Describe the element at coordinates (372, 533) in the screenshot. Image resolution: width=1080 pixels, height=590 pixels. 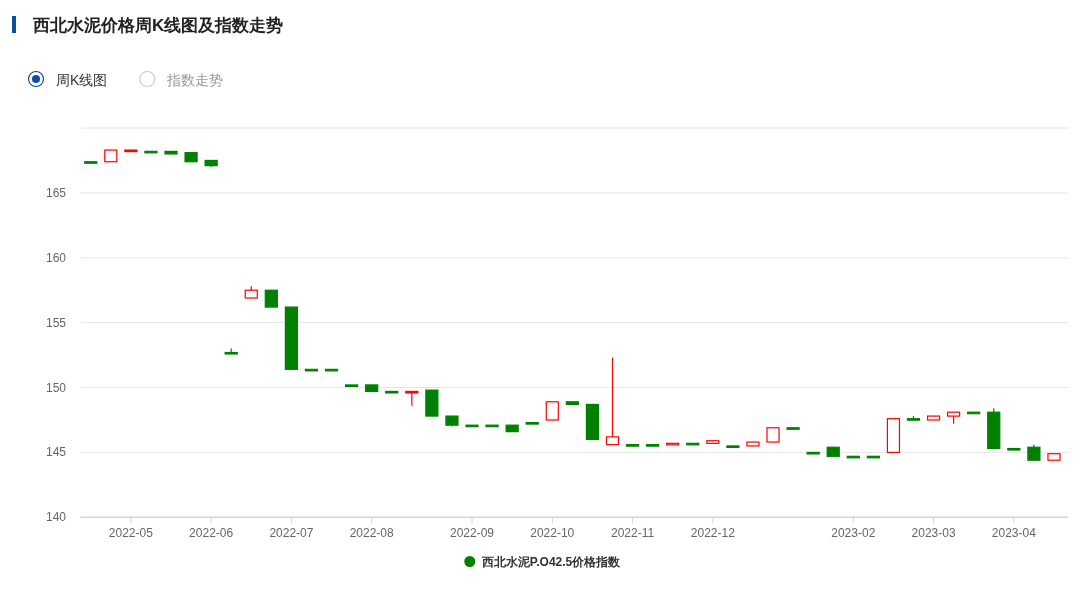
I see `x-tick-label: 2022-08` at that location.